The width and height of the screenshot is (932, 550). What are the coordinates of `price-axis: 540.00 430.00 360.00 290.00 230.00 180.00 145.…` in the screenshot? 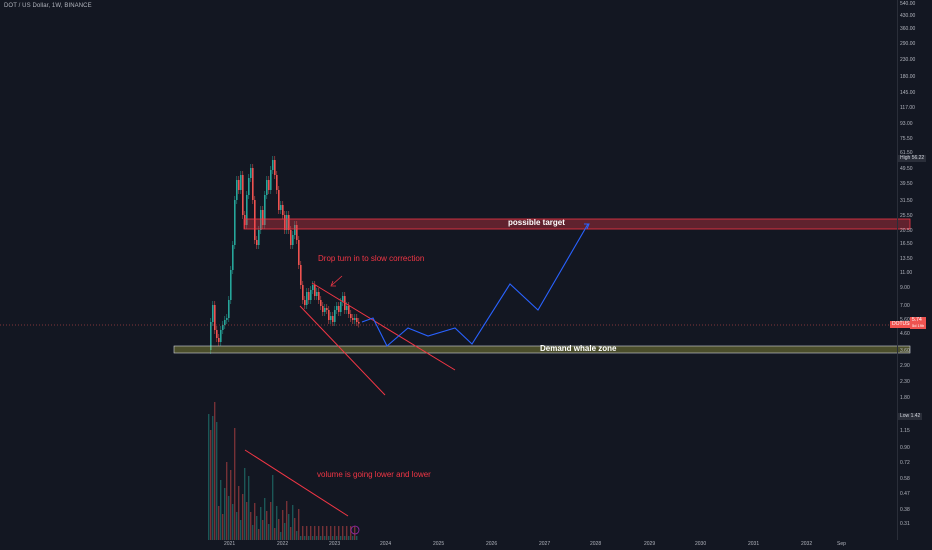 It's located at (914, 270).